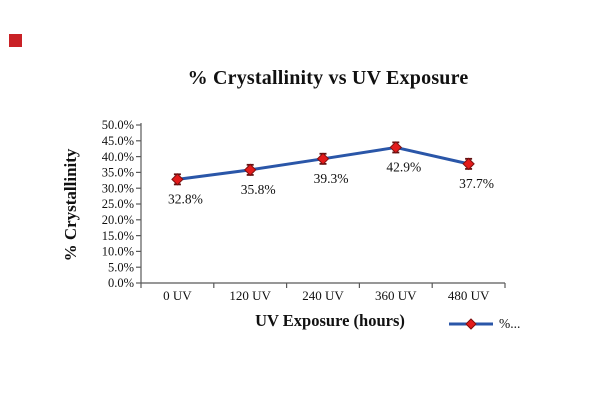 The width and height of the screenshot is (600, 400). I want to click on red-square-artifact, so click(15, 40).